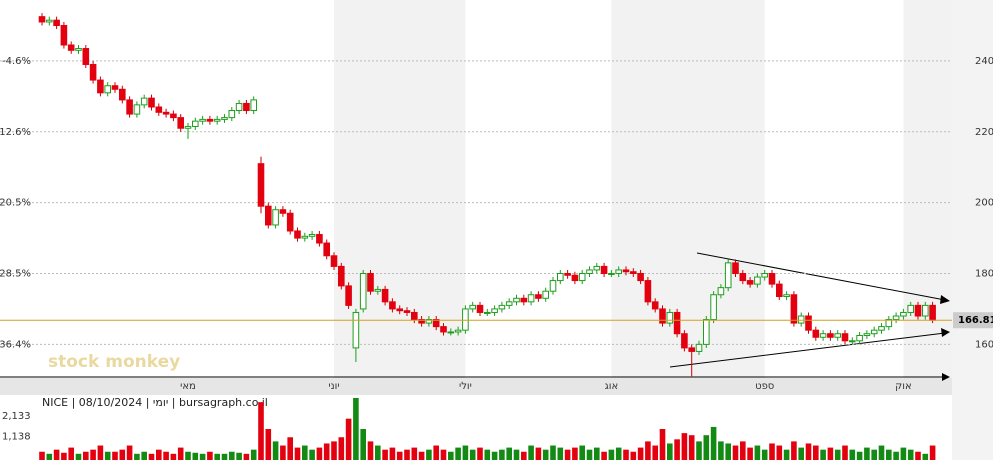 This screenshot has height=460, width=993. I want to click on y-left-tick-label: -28.5%, so click(15, 273).